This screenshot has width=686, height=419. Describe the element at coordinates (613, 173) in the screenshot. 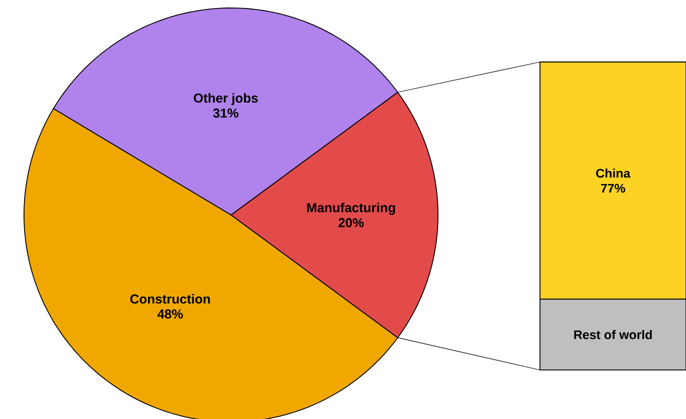

I see `series-label: China` at that location.